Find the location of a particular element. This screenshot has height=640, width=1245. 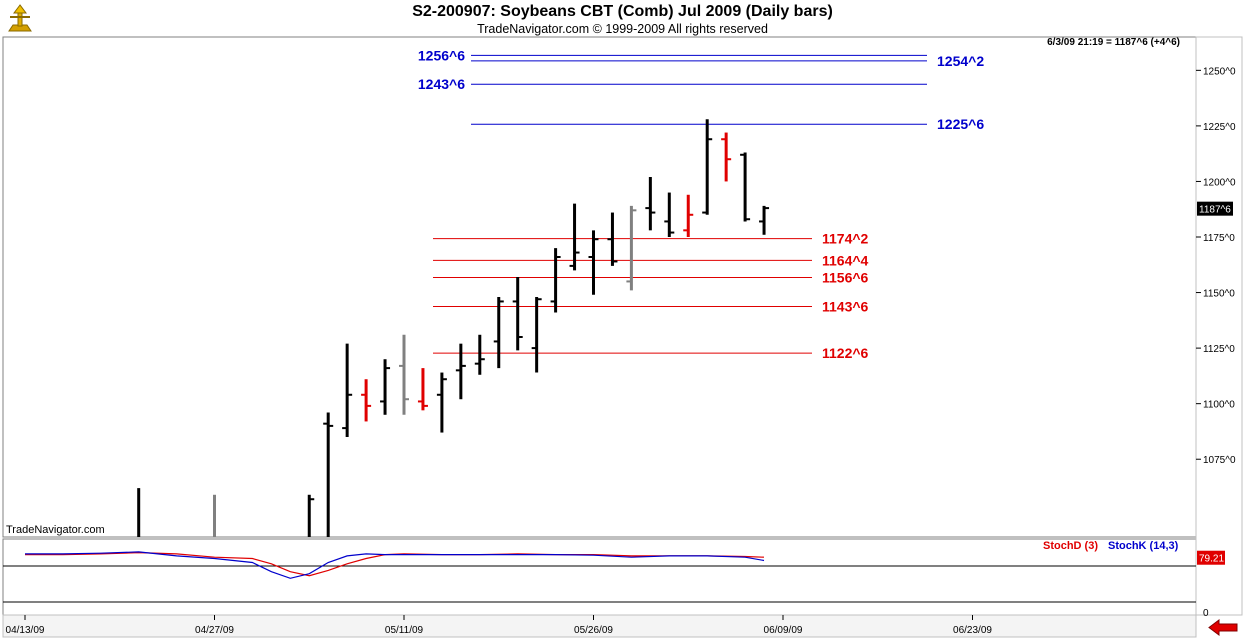

y-tick-label: 1125^0 is located at coordinates (1219, 349).